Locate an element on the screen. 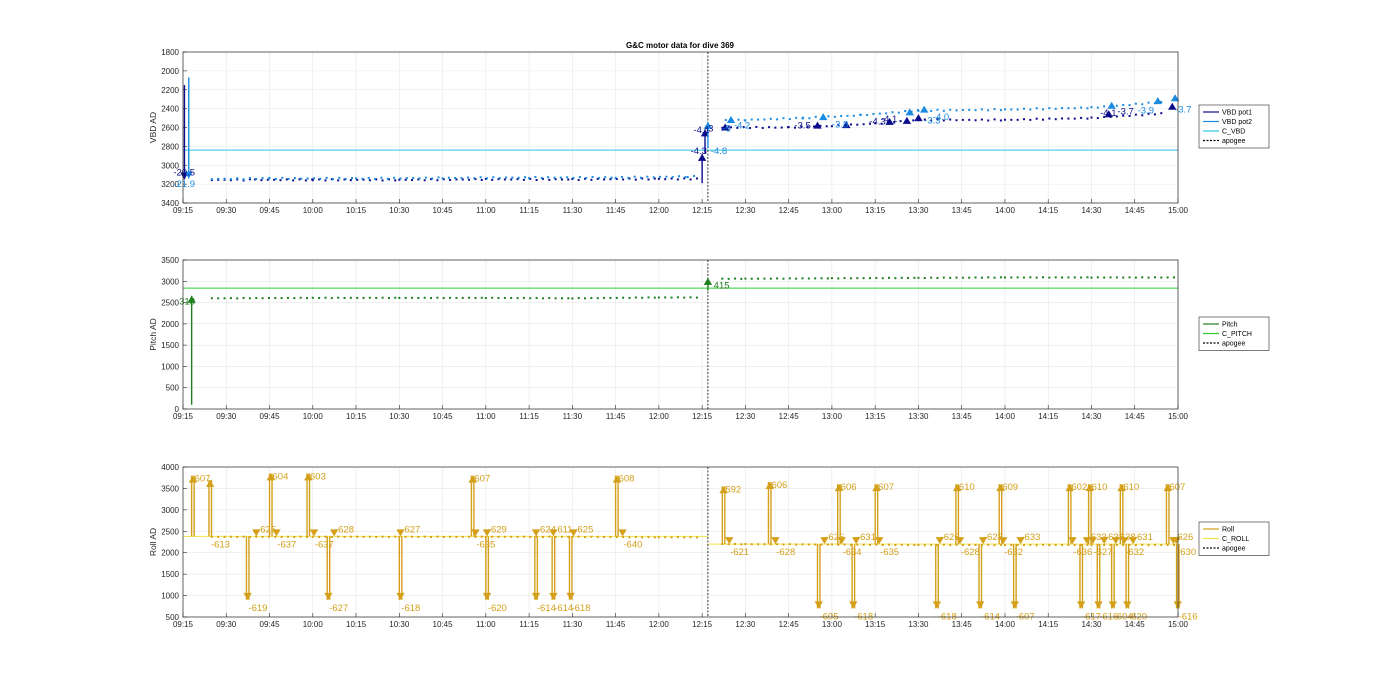 This screenshot has width=1400, height=693. x-tick-label: 10:00 is located at coordinates (313, 624).